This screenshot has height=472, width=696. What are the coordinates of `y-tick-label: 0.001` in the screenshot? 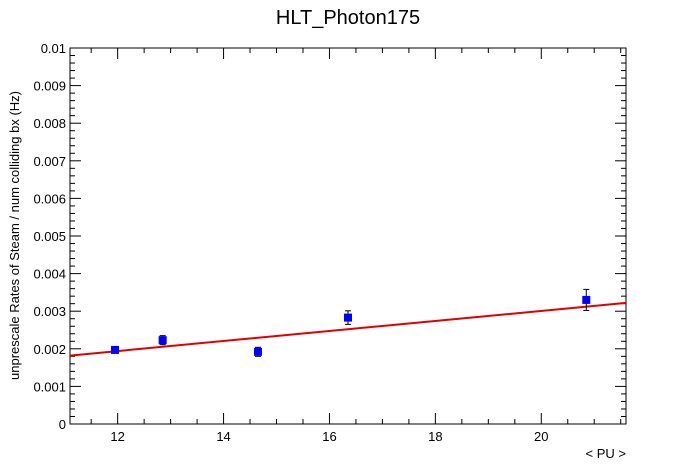 It's located at (49, 386).